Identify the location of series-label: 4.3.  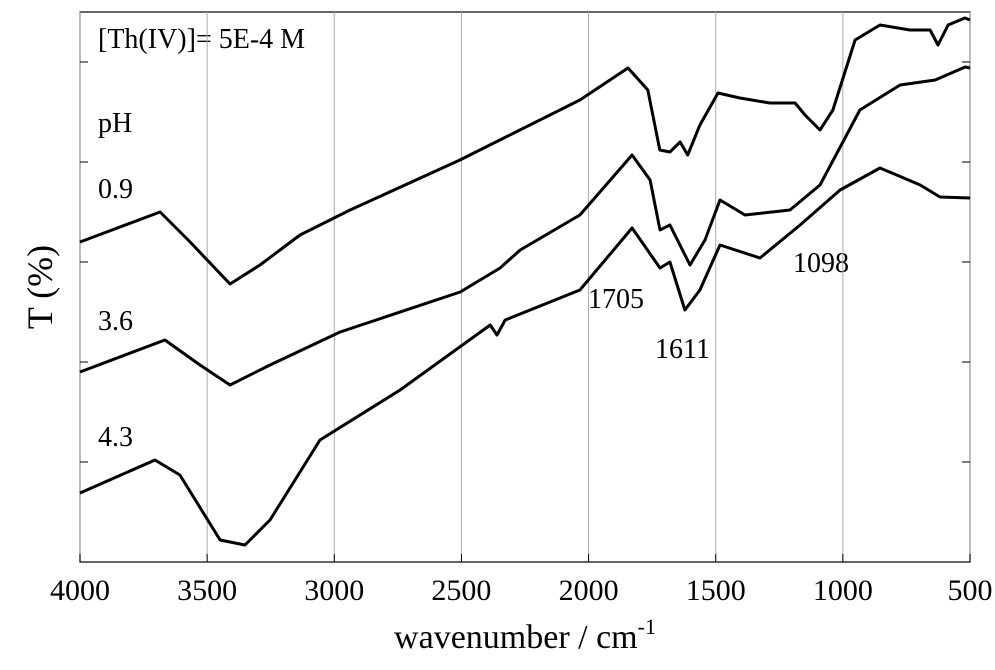
(115, 437).